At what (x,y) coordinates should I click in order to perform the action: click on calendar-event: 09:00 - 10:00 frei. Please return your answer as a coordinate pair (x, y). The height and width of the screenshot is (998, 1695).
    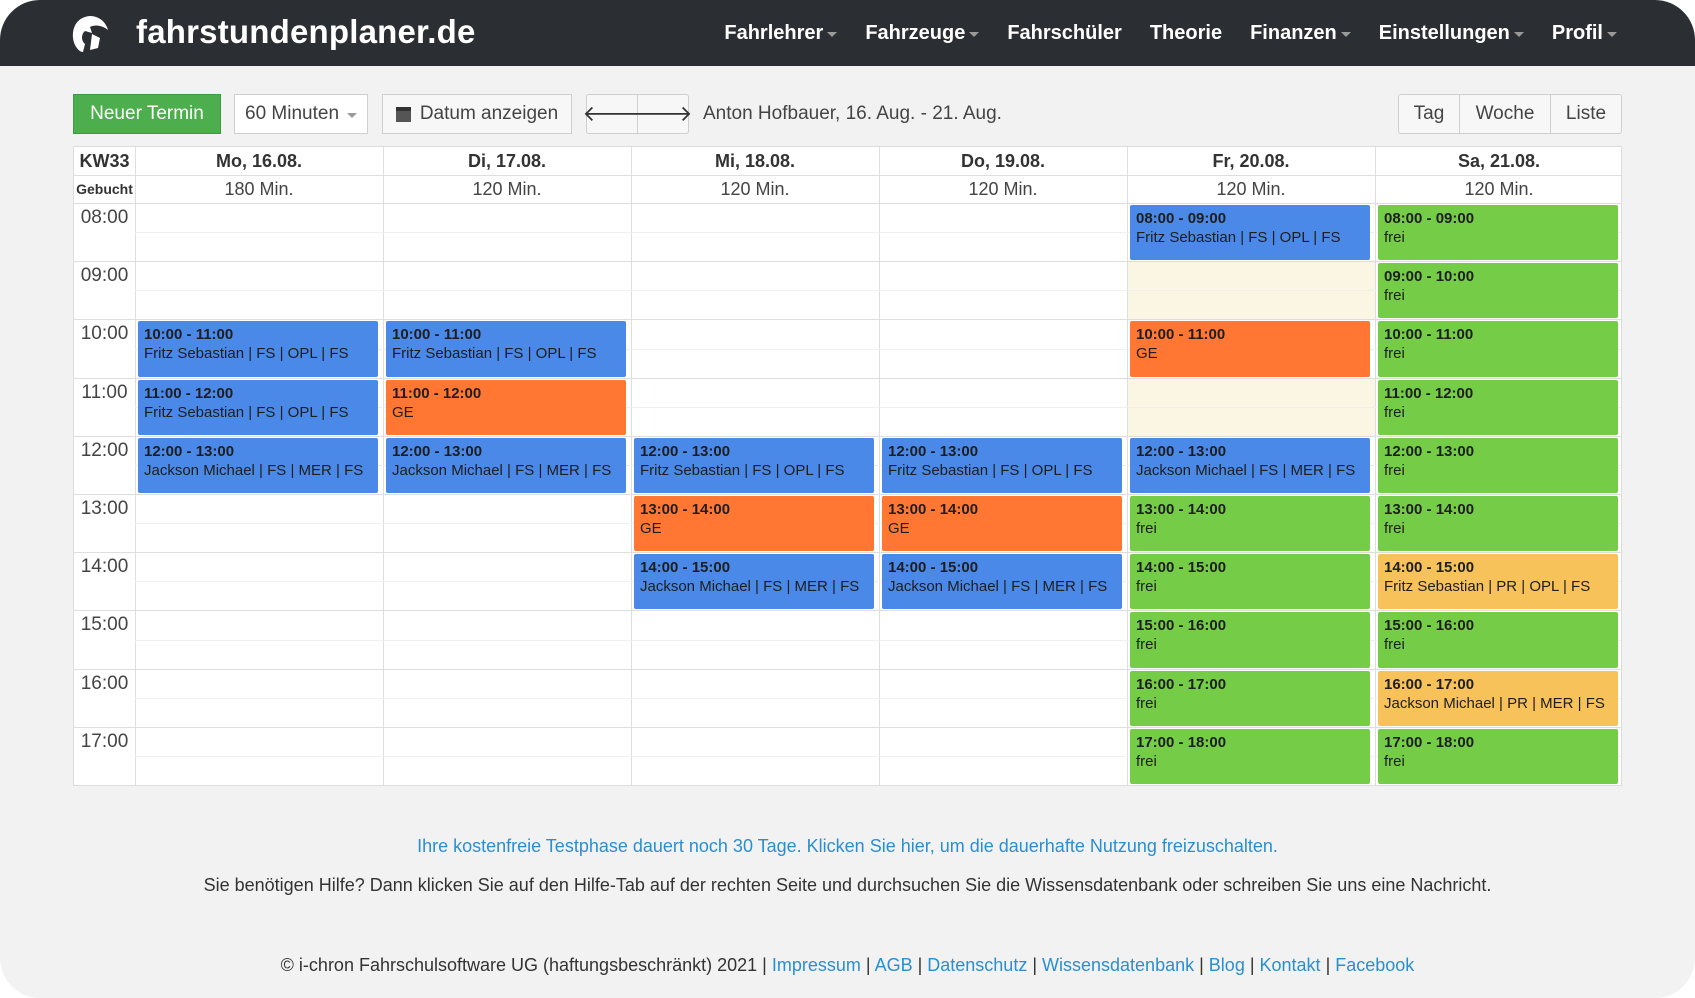
    Looking at the image, I should click on (1498, 291).